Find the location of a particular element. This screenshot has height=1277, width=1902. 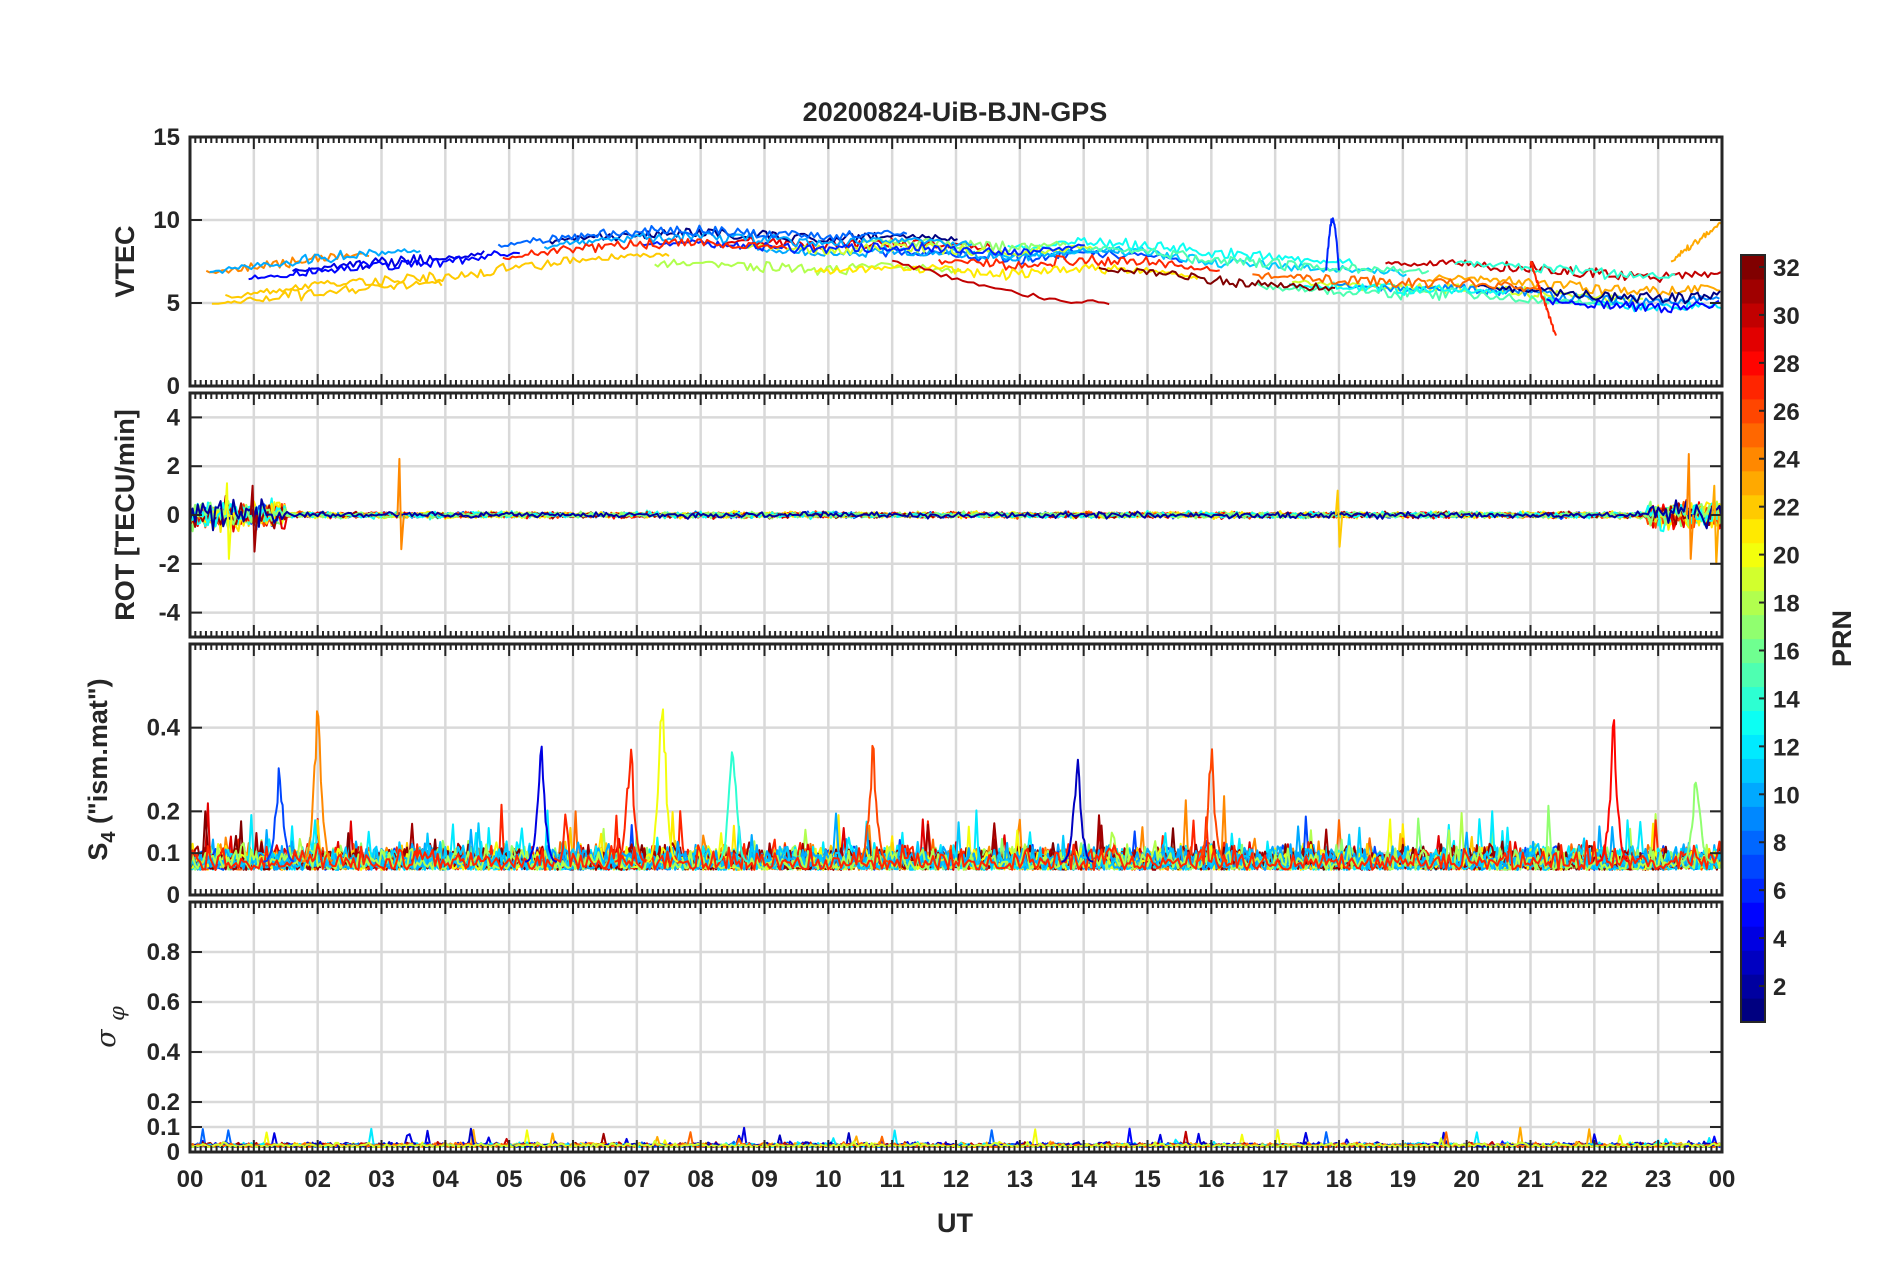

colorbar-tick-label: 18 is located at coordinates (1786, 604).